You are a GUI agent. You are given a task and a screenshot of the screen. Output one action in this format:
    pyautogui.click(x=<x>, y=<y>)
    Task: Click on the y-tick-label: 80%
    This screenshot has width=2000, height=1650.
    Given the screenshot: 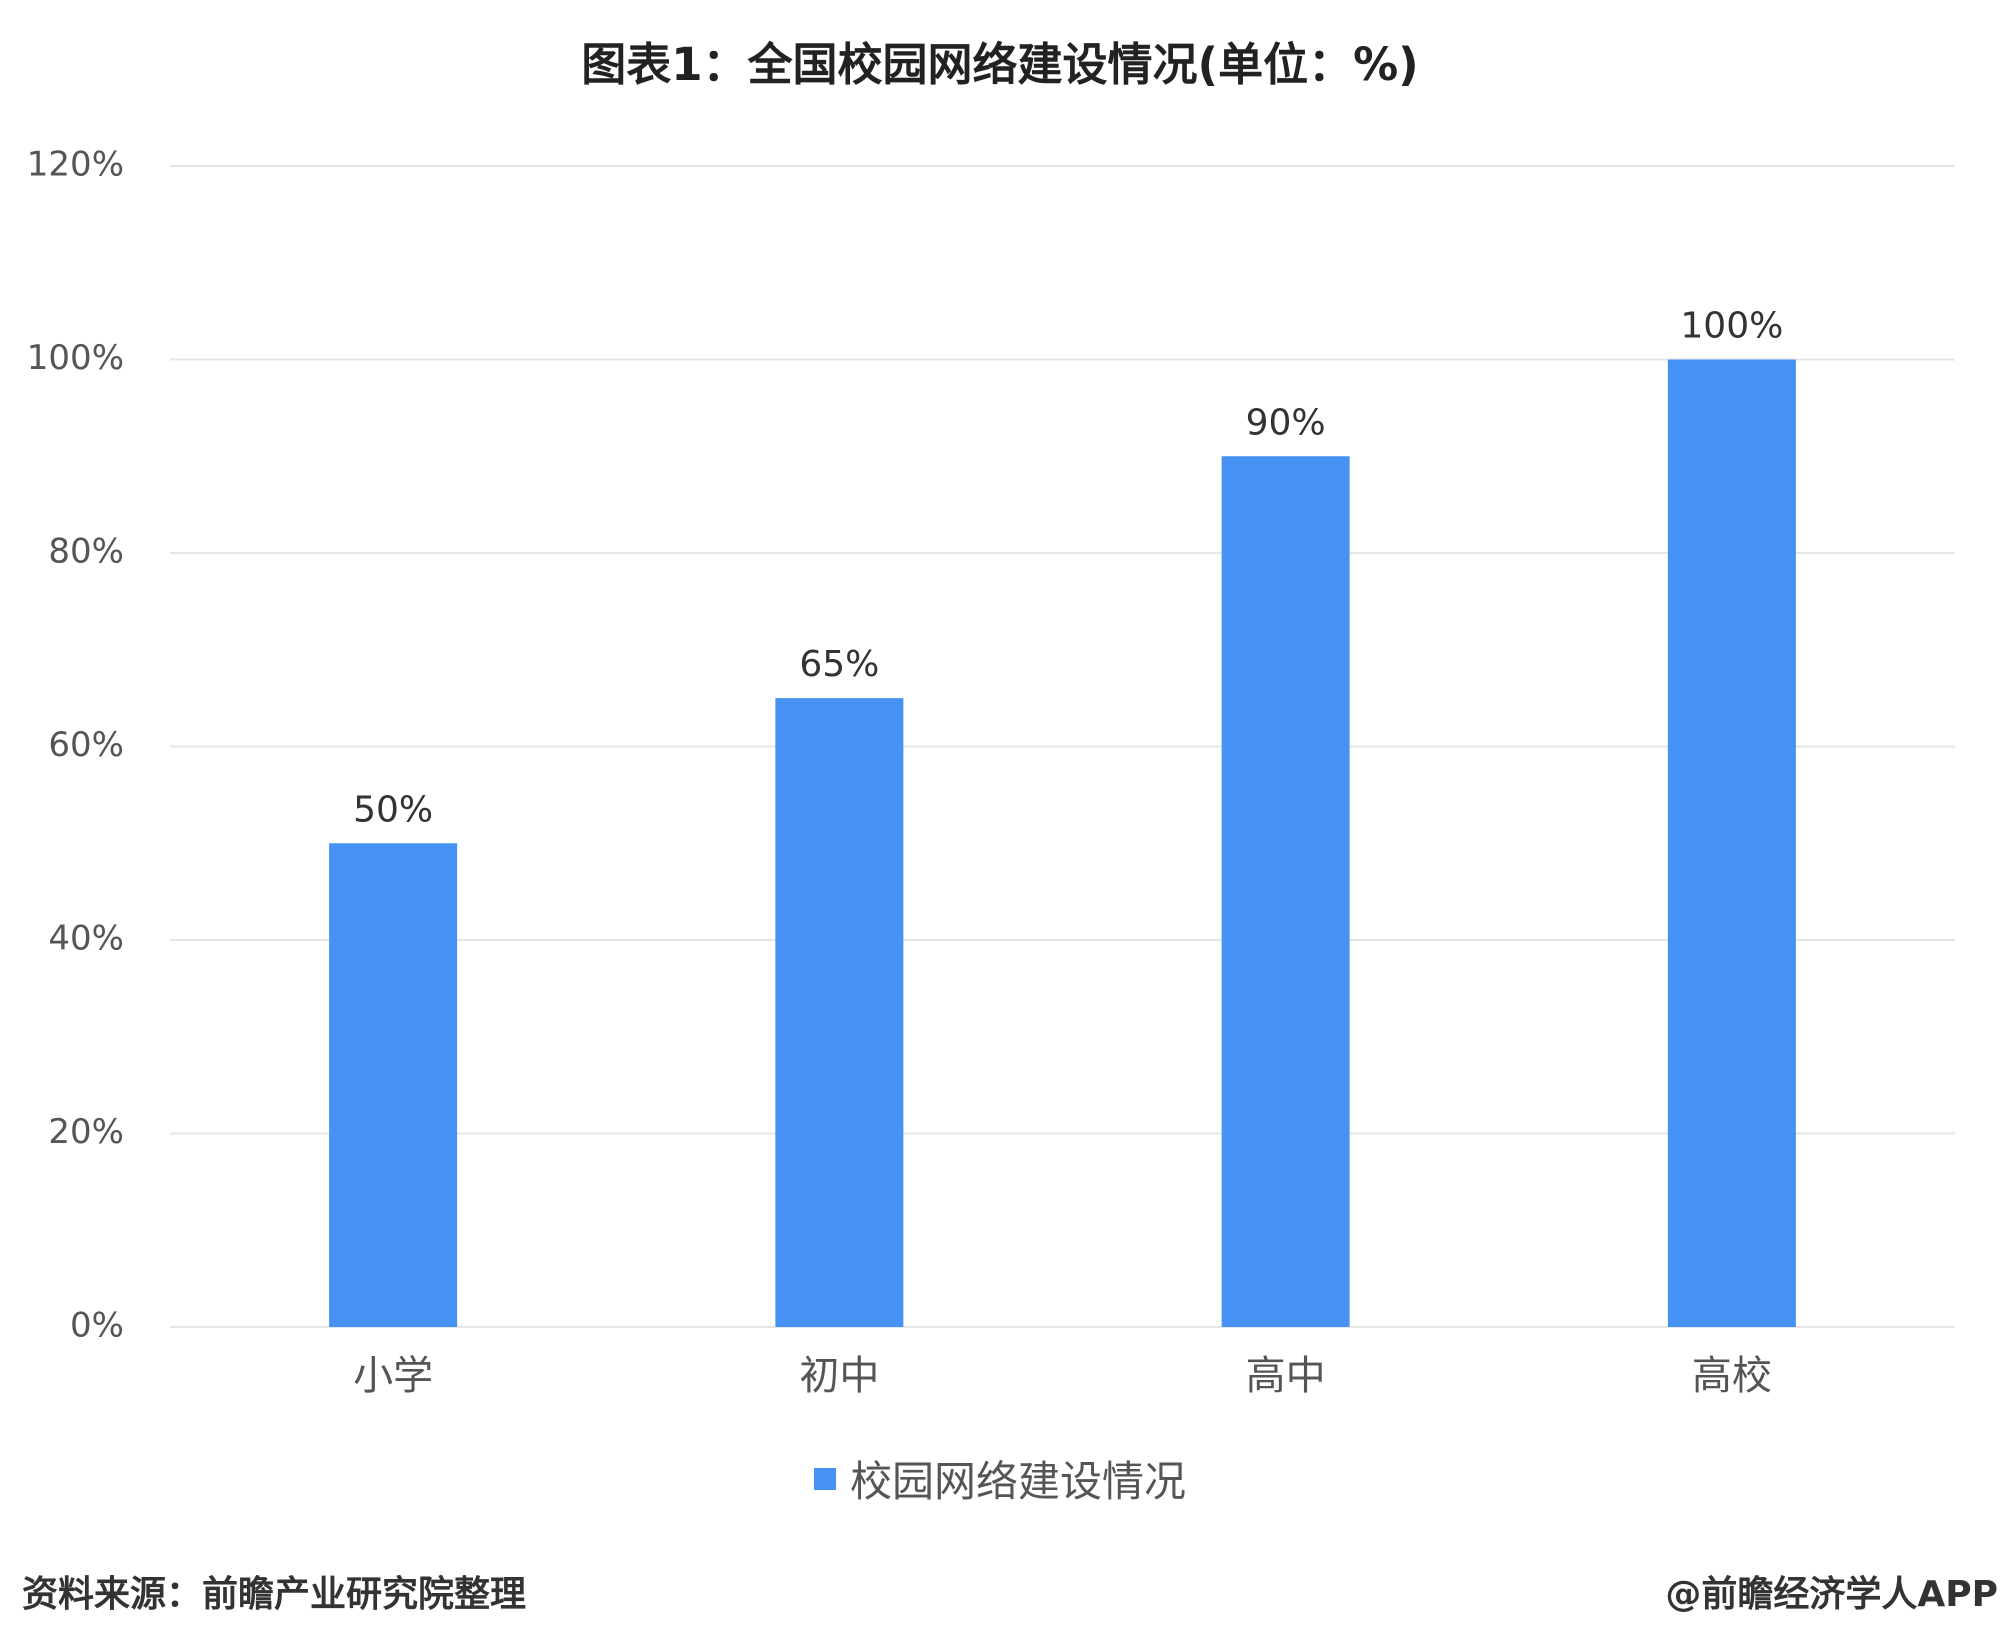 What is the action you would take?
    pyautogui.click(x=86, y=552)
    